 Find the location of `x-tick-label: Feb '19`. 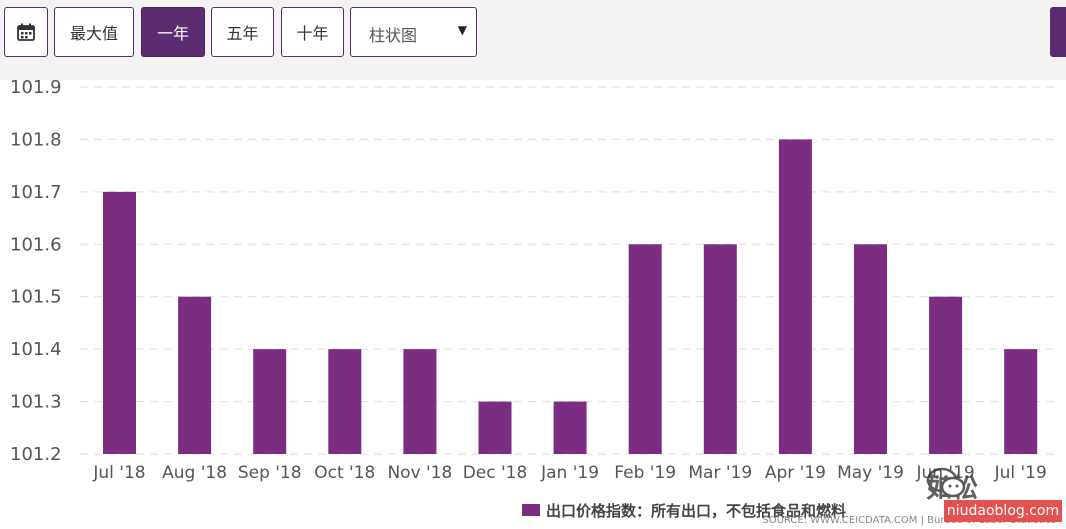

x-tick-label: Feb '19 is located at coordinates (645, 473).